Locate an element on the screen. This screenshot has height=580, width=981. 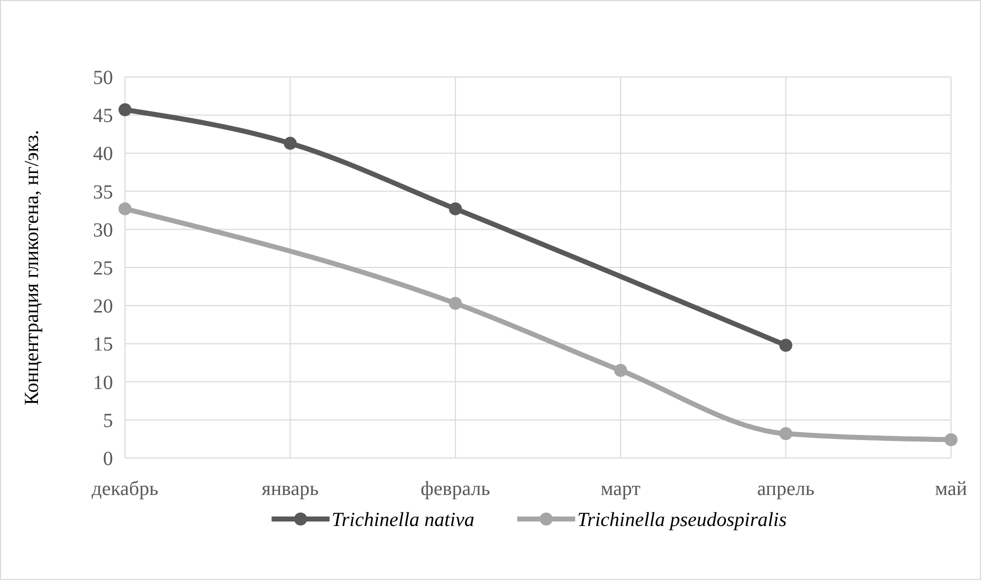
y-tick-label: 5 is located at coordinates (108, 421).